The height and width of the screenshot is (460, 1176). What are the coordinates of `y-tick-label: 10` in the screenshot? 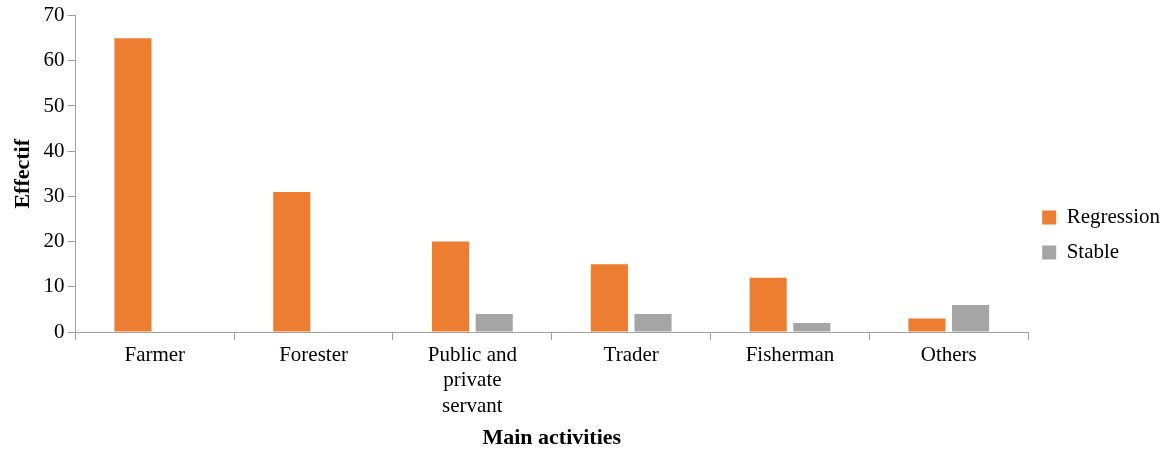 It's located at (54, 285).